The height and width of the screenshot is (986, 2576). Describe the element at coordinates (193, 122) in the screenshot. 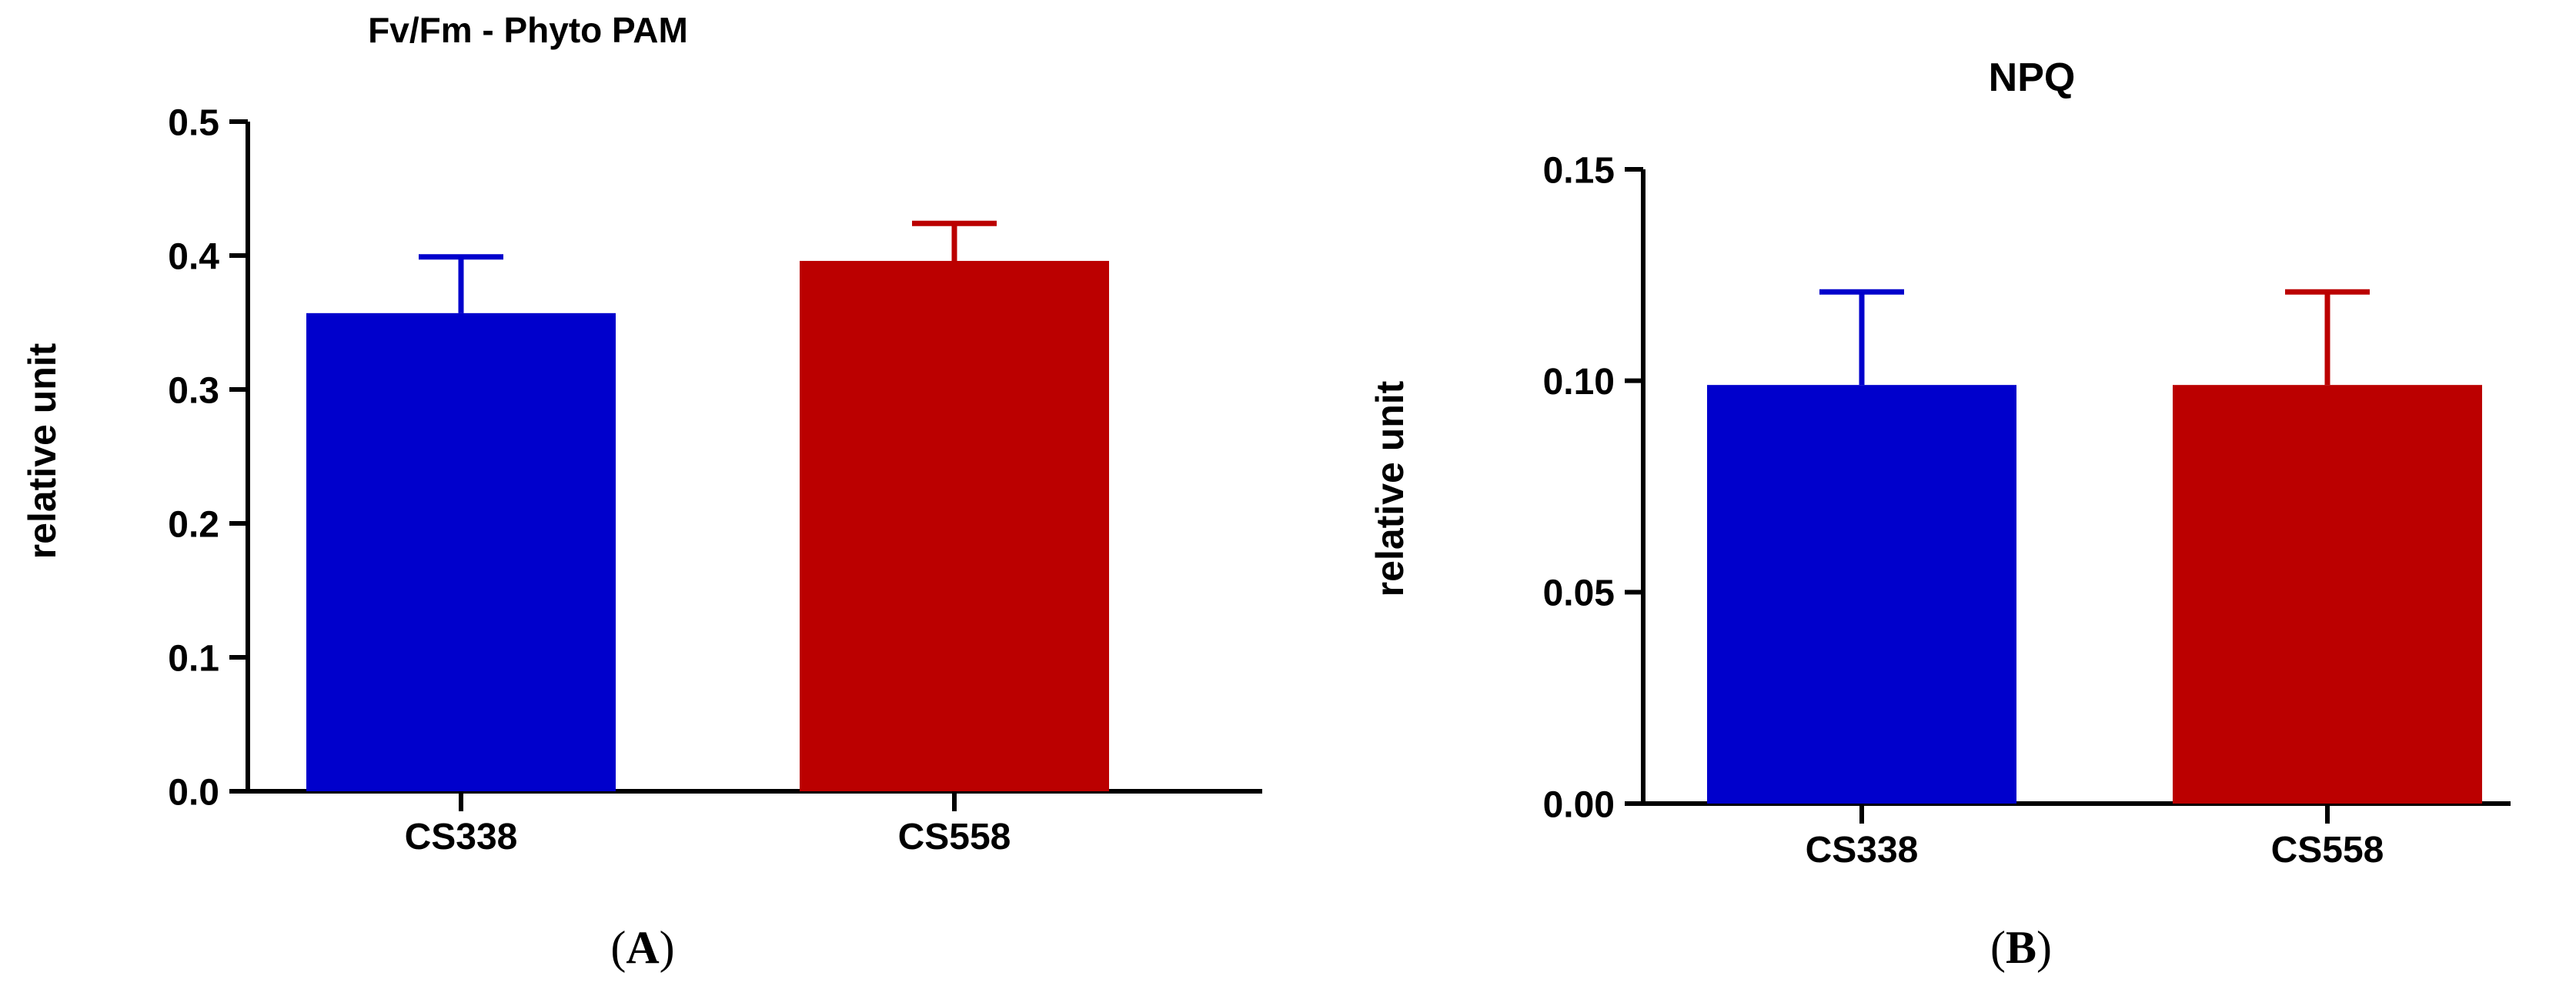

I see `y-tick-label: 0.5` at that location.